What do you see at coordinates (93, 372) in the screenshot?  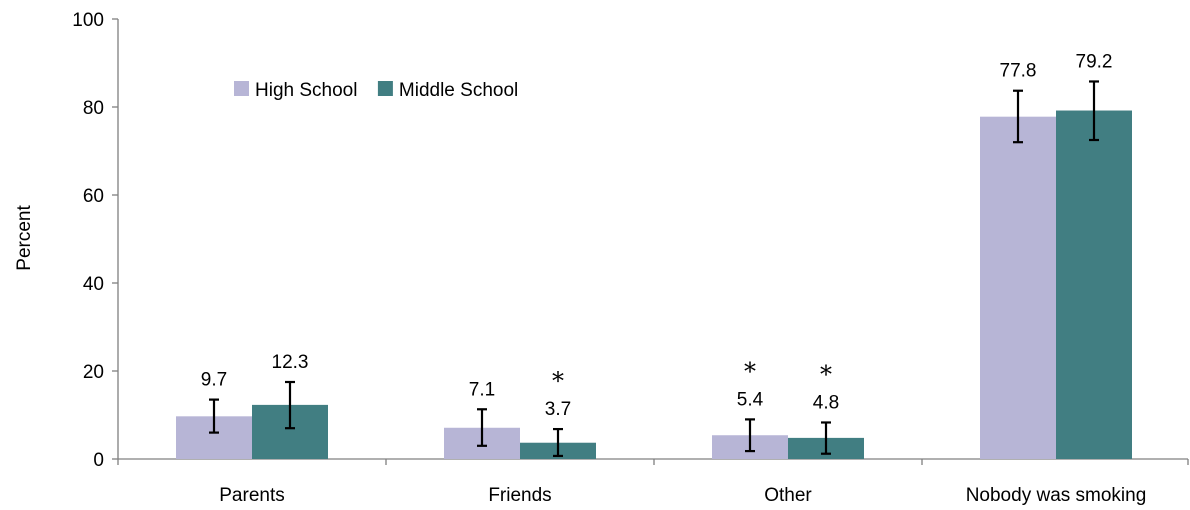 I see `y-tick-label: 20` at bounding box center [93, 372].